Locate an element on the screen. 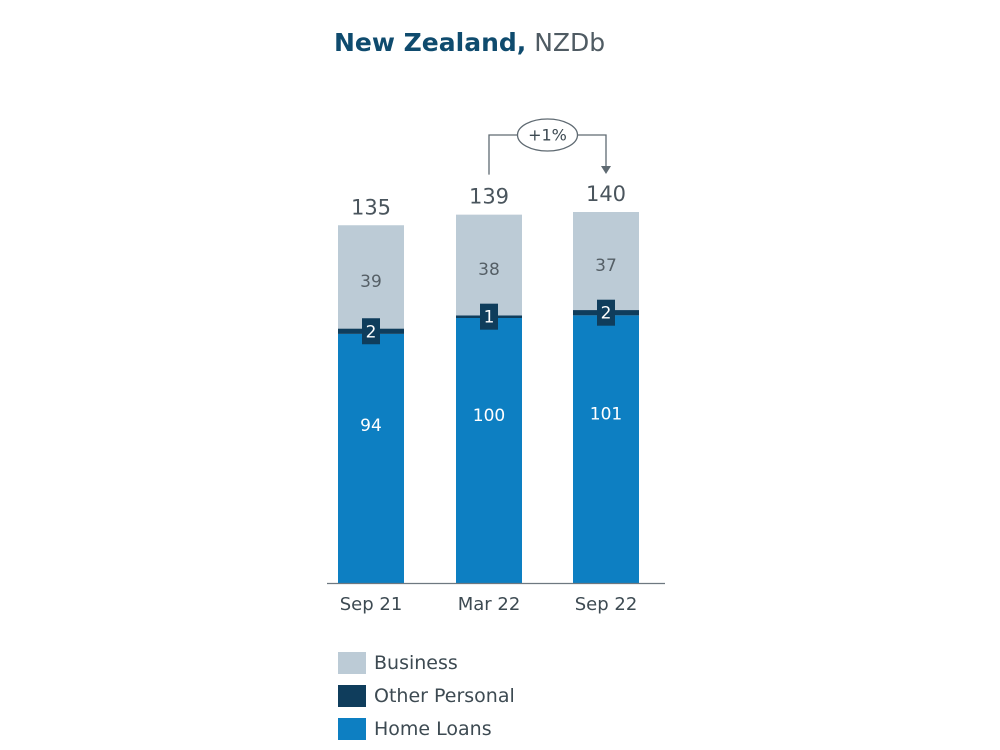 The width and height of the screenshot is (1000, 750). legend-item: Other Personal is located at coordinates (426, 695).